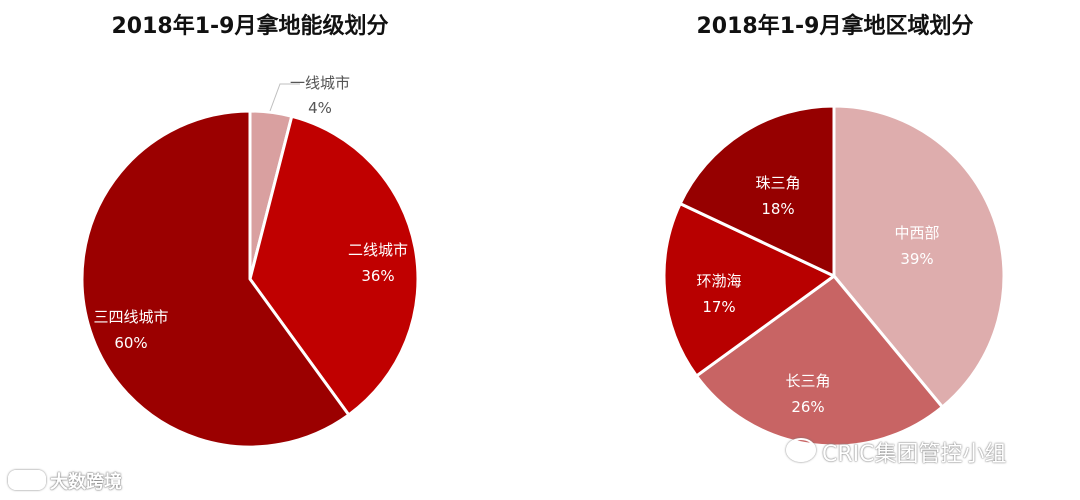 The image size is (1080, 500). Describe the element at coordinates (250, 26) in the screenshot. I see `chart-title-left: 2018年1-9月拿地能级划分` at that location.